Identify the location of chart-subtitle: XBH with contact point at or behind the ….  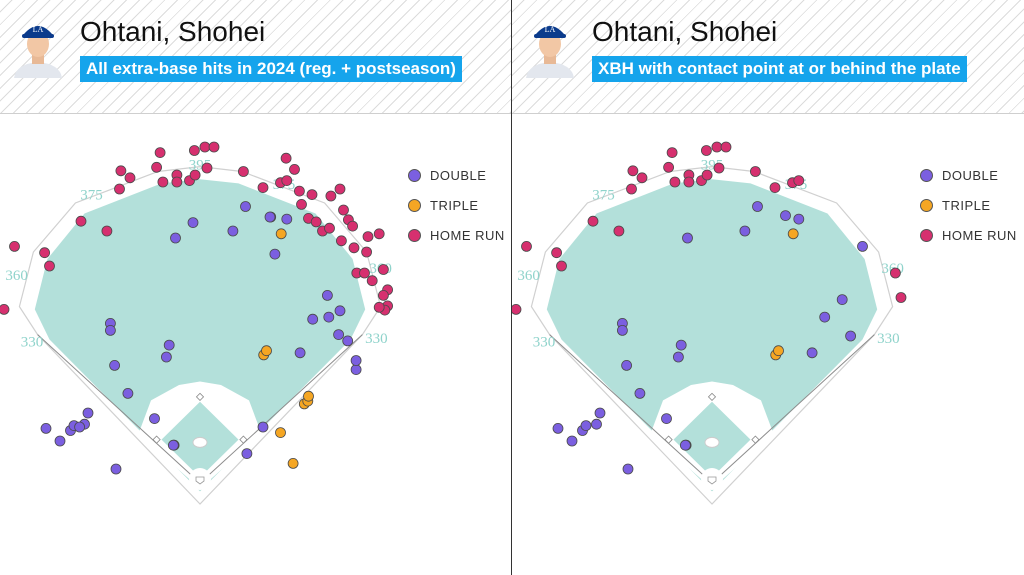
(779, 69).